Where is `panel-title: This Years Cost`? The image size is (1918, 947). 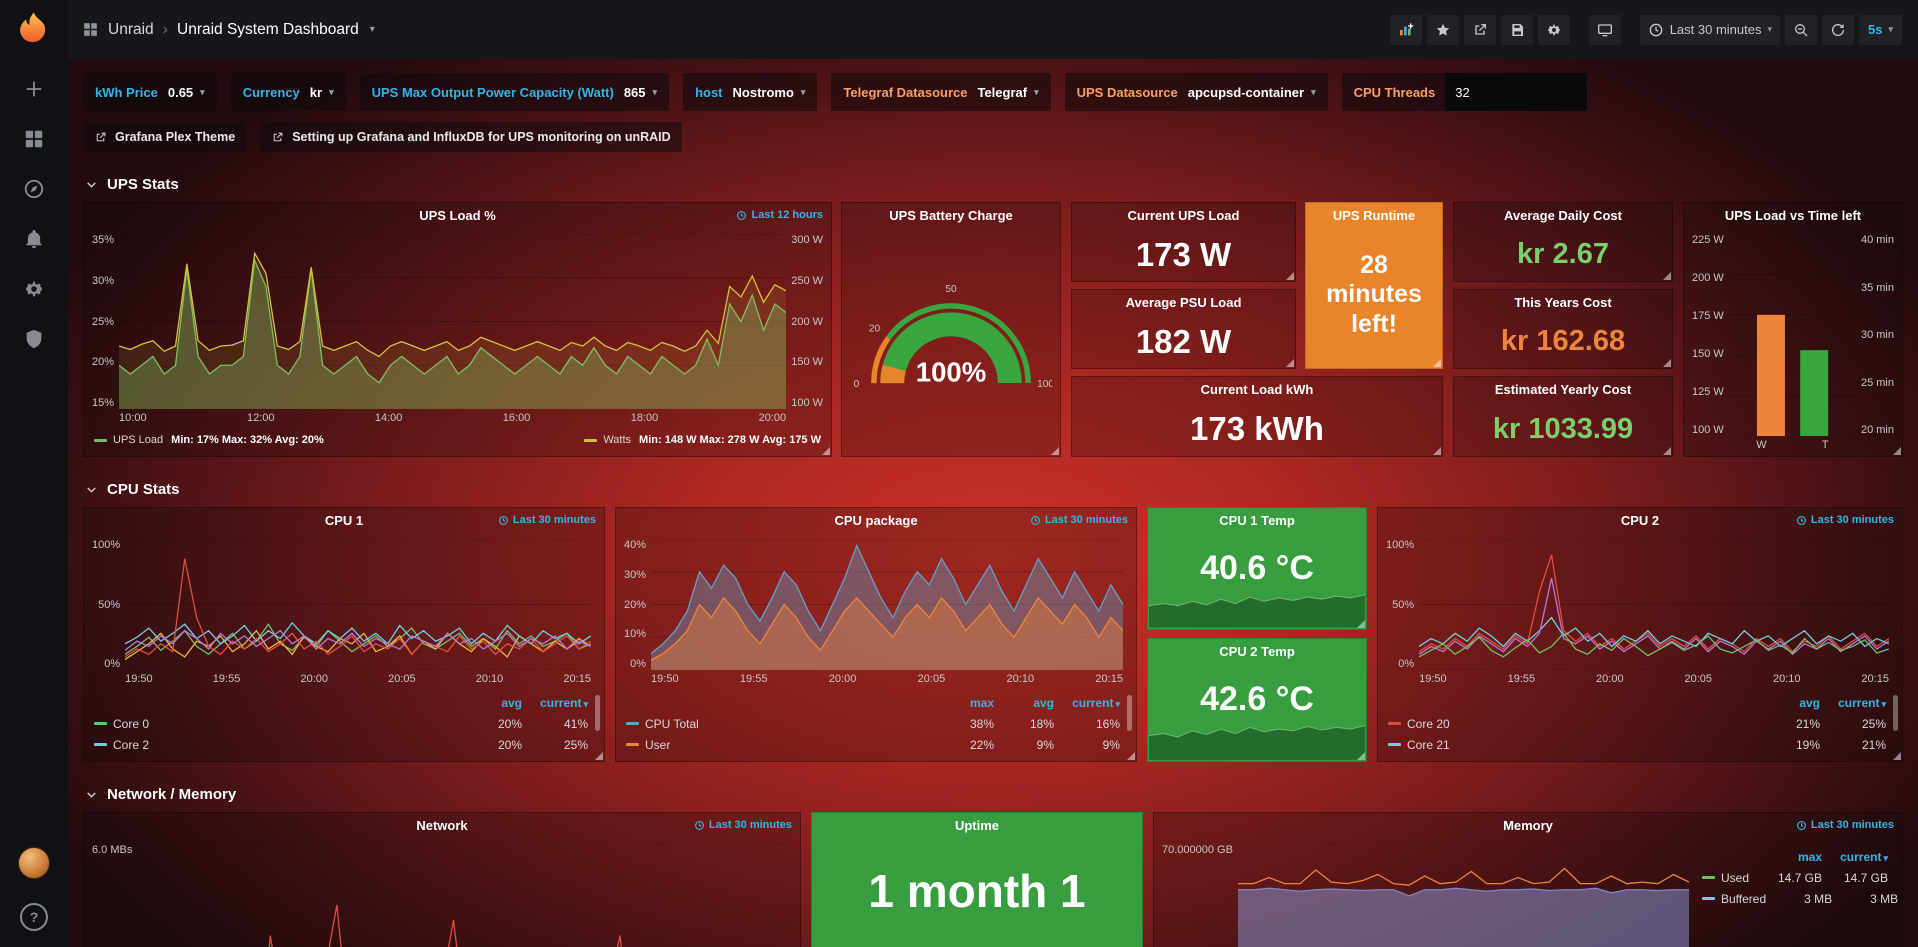
panel-title: This Years Cost is located at coordinates (1563, 302).